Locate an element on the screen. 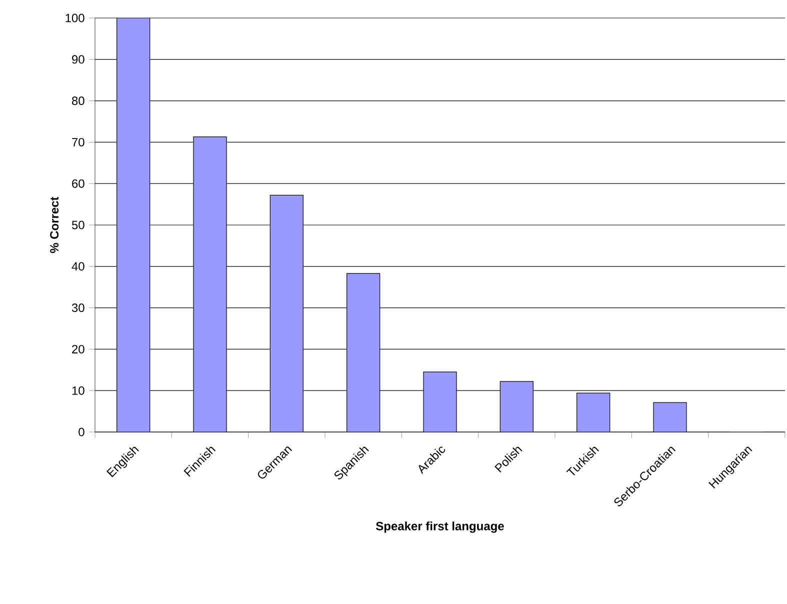  y-tick-label: 90 is located at coordinates (78, 59).